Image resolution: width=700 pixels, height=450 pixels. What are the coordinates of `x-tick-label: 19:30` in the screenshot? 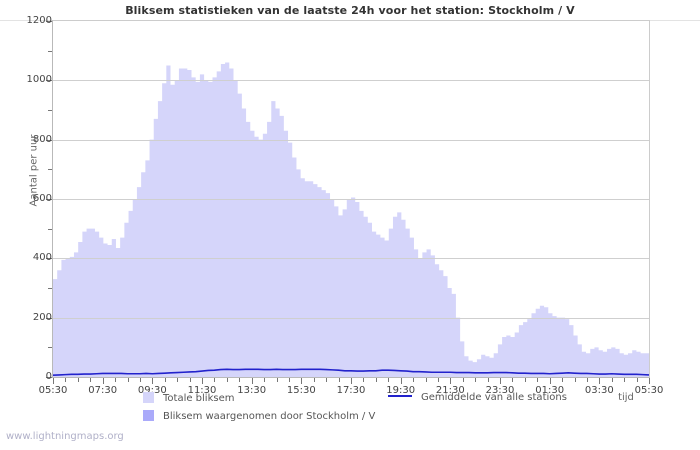 It's located at (401, 390).